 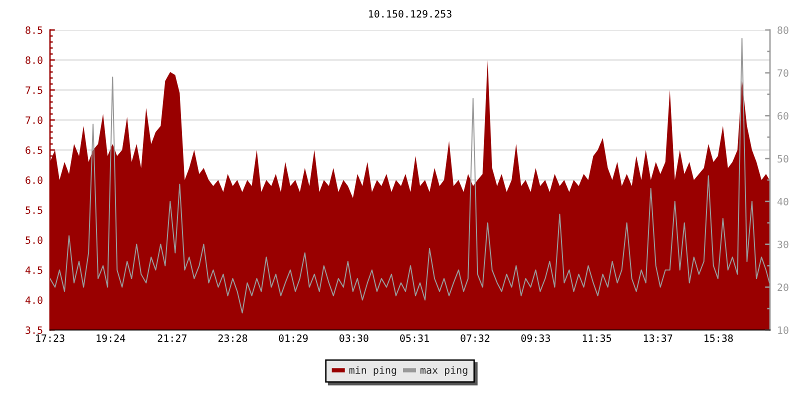 I want to click on y-tick-label: 8.5, so click(x=34, y=30).